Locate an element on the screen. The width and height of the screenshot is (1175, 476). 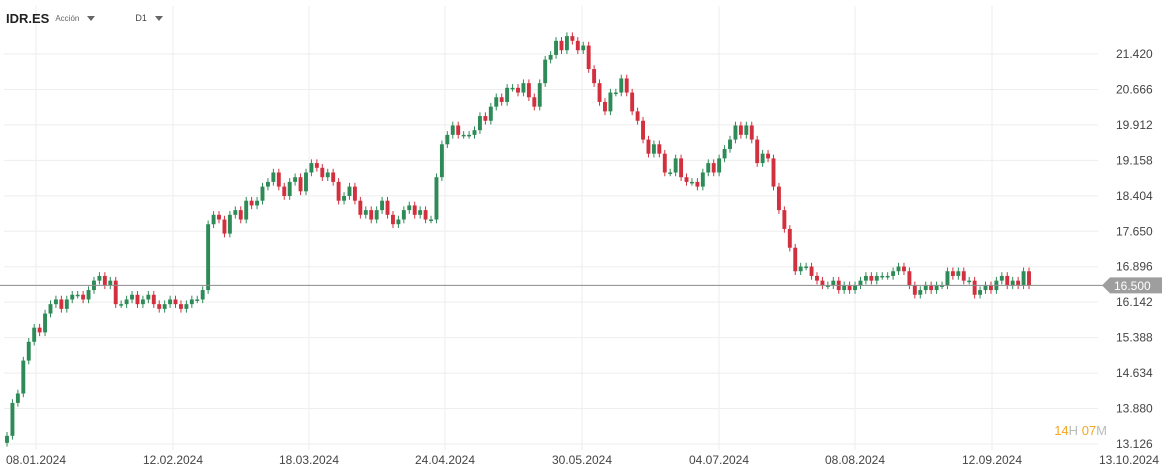
timeframe-label: D1 is located at coordinates (141, 18).